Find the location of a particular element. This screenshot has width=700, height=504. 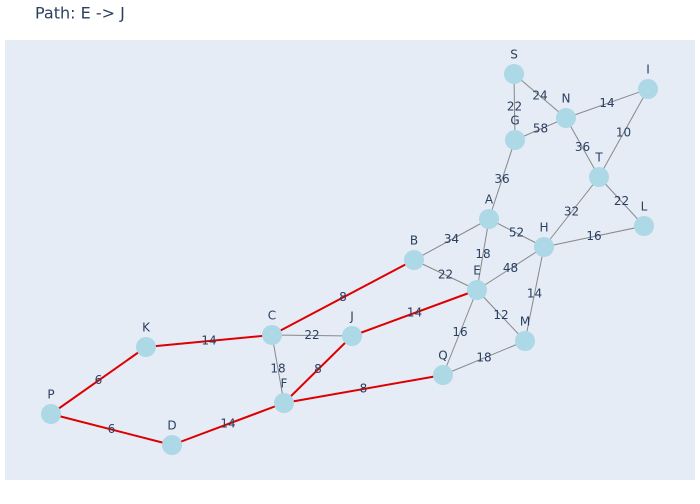

node-label: K is located at coordinates (146, 328).